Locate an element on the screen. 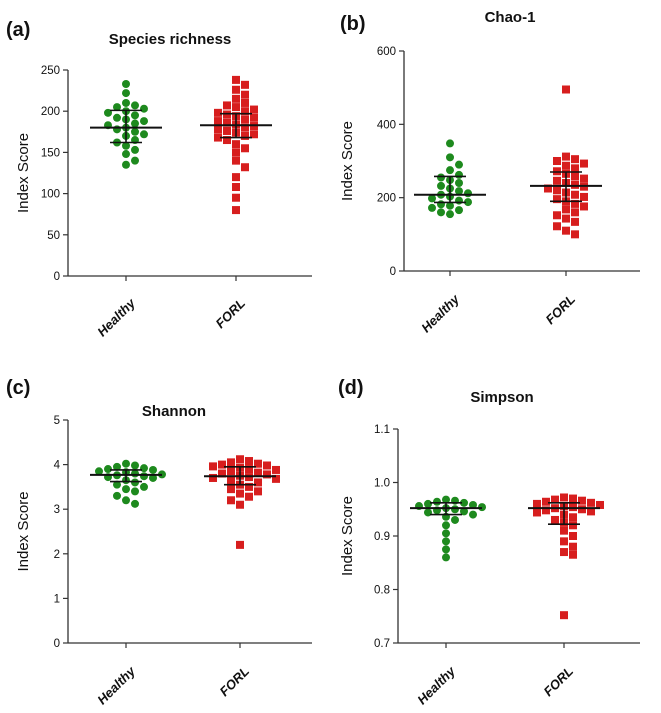 This screenshot has height=713, width=661. y-tick-label: 200 is located at coordinates (386, 199).